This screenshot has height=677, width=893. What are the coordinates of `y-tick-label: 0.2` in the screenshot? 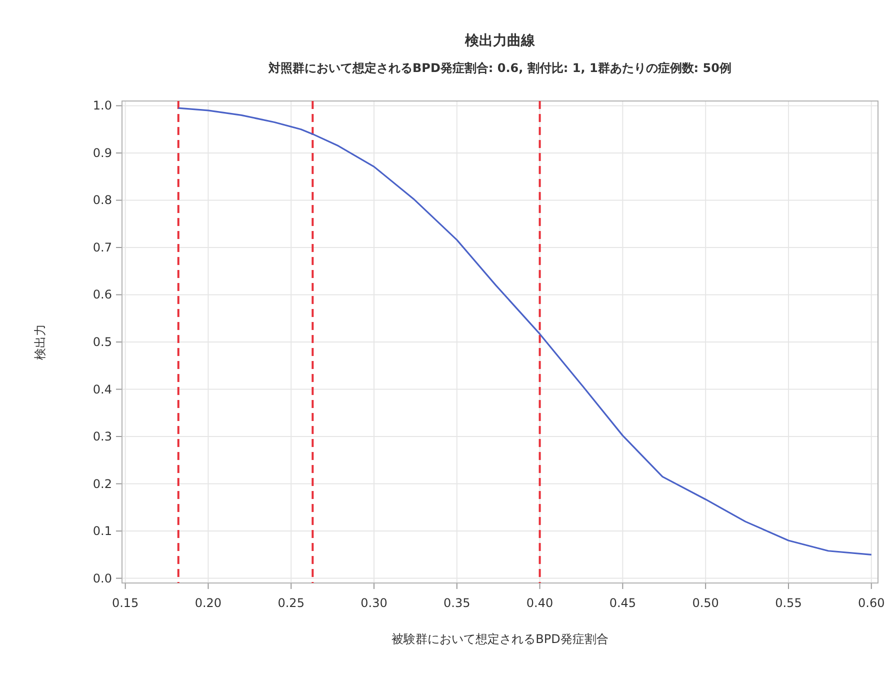 It's located at (102, 483).